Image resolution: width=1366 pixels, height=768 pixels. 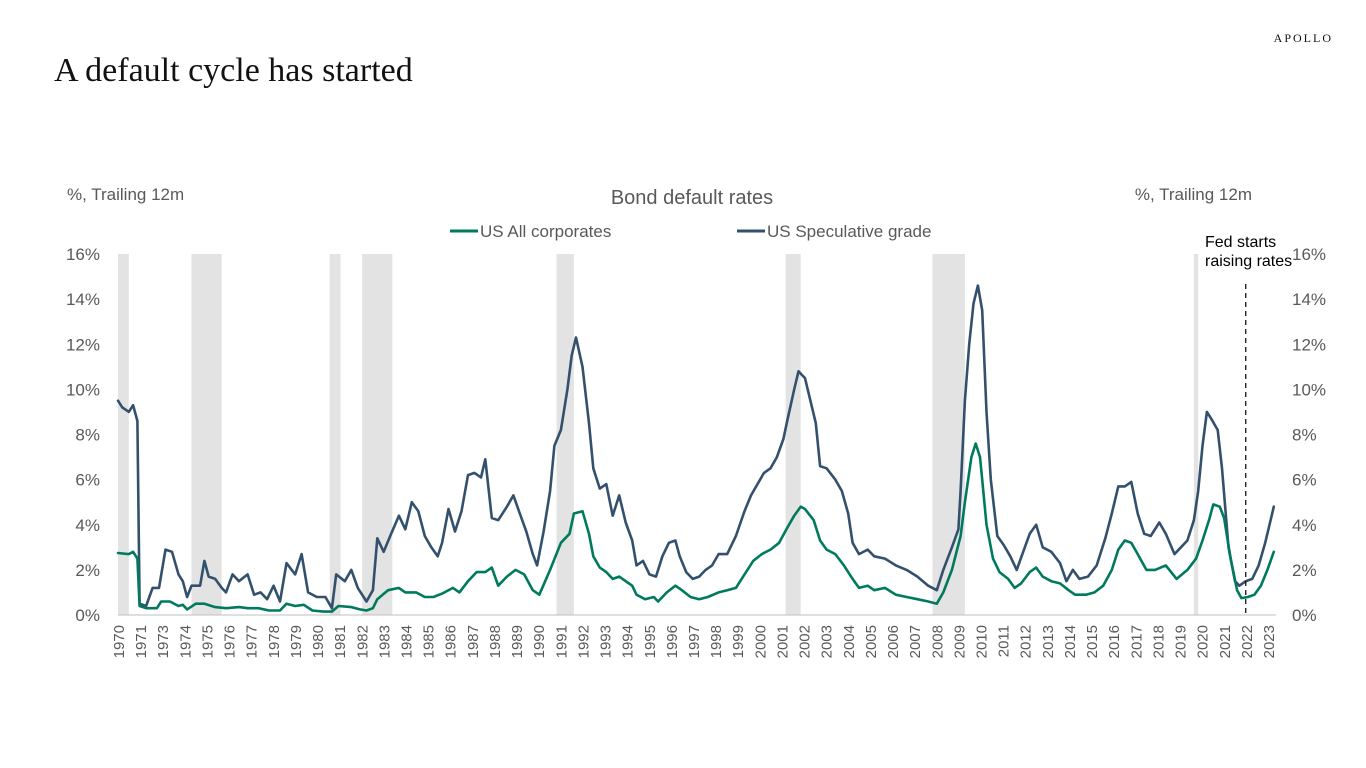 What do you see at coordinates (1269, 641) in the screenshot?
I see `x-tick-label: 2023` at bounding box center [1269, 641].